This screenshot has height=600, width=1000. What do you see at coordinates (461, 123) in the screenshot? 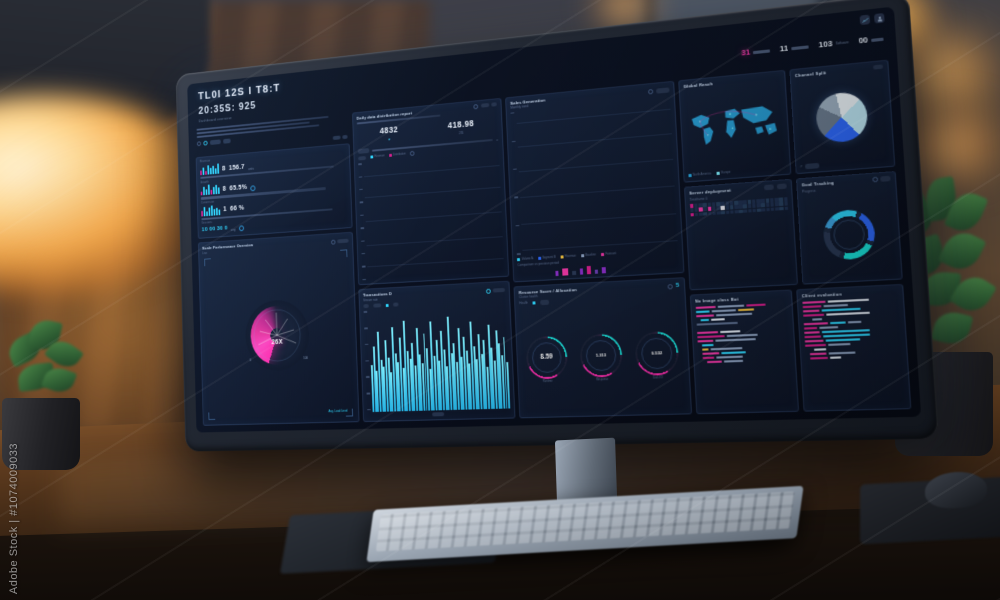
I see `metric-b-value: 418.98` at bounding box center [461, 123].